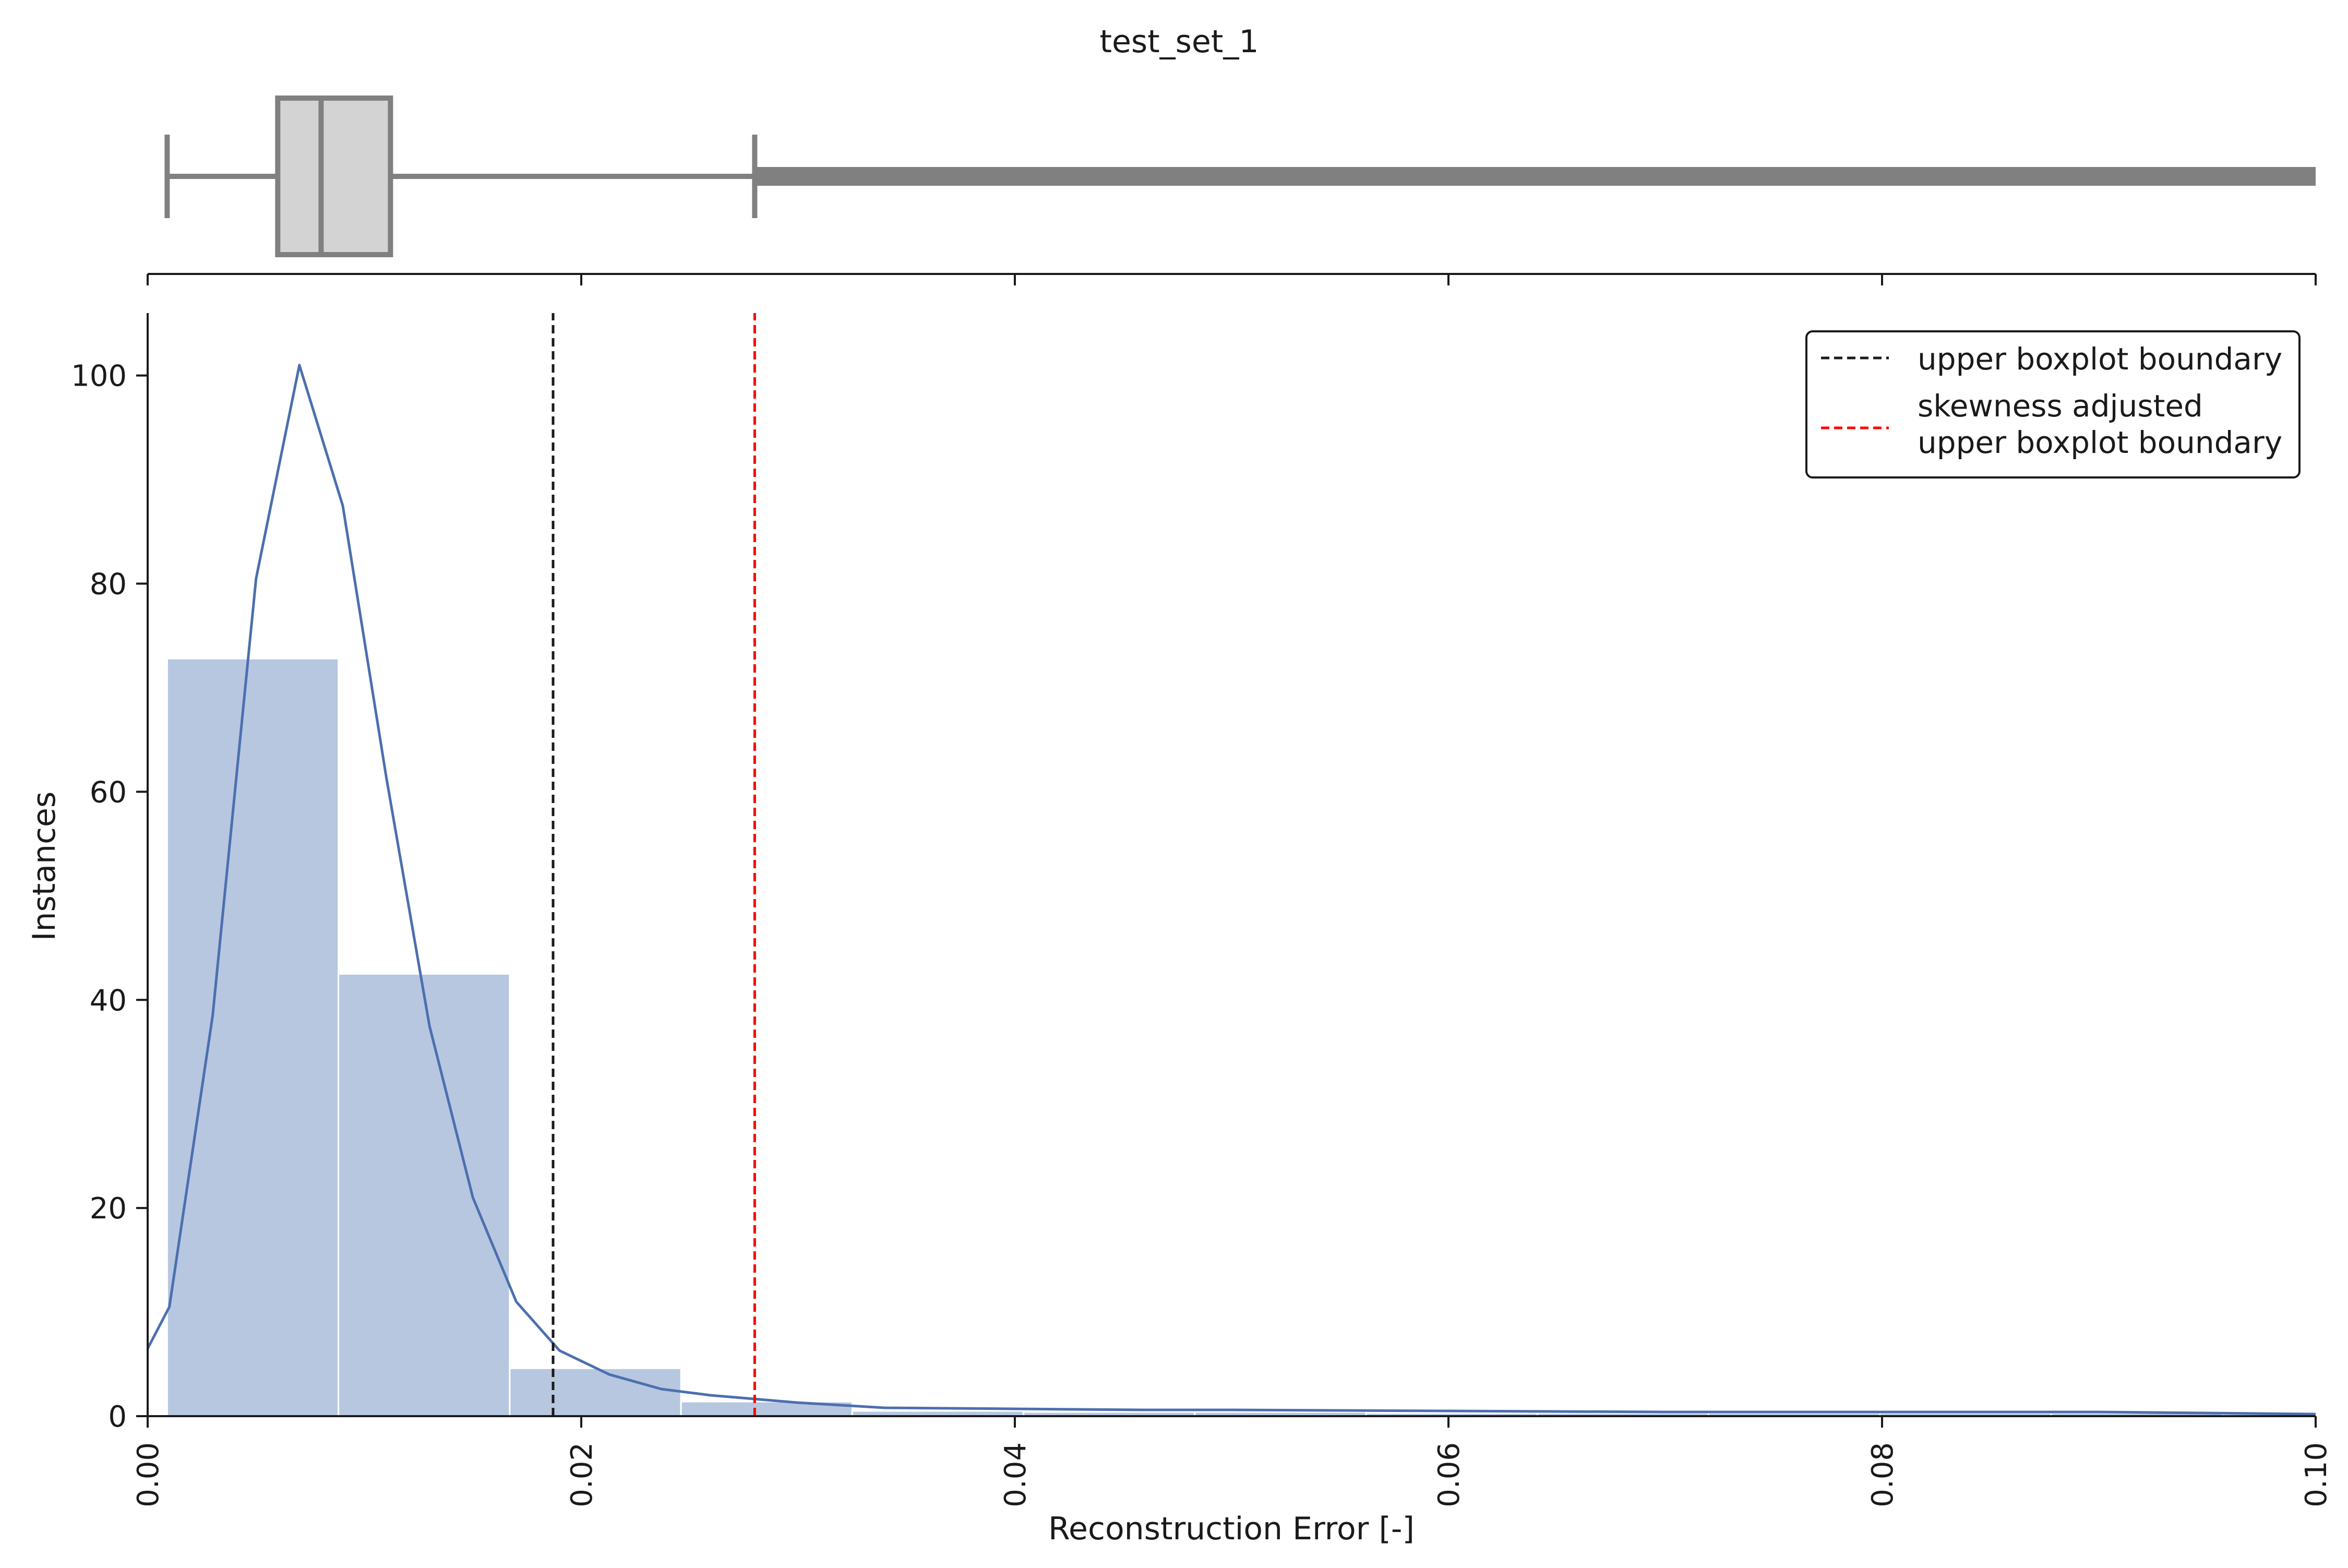 The image size is (2348, 1568). Describe the element at coordinates (108, 1001) in the screenshot. I see `y-tick-label-2: 40` at that location.